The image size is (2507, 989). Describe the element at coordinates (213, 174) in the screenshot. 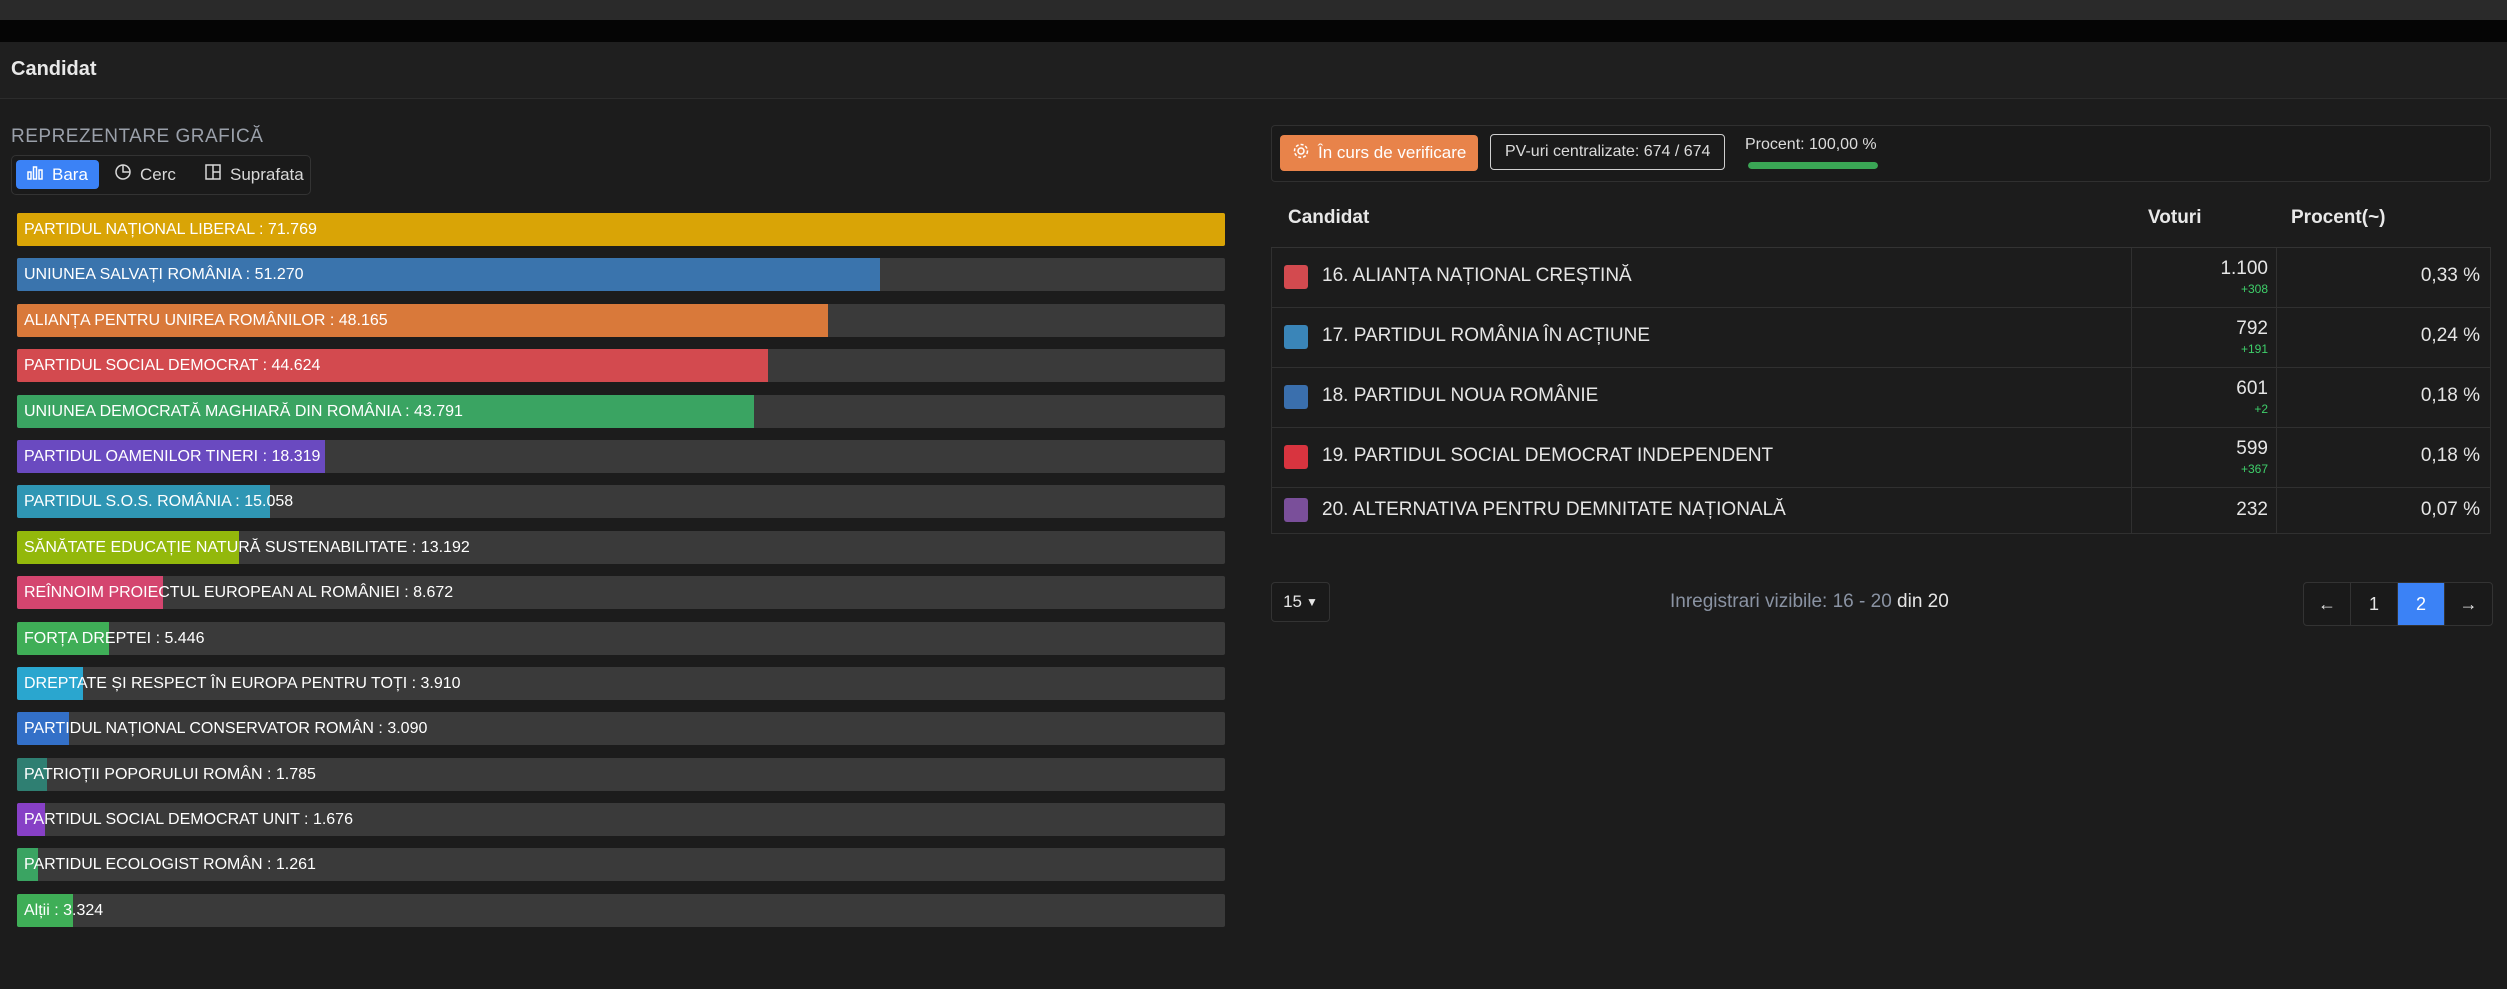

I see `treemap-icon` at that location.